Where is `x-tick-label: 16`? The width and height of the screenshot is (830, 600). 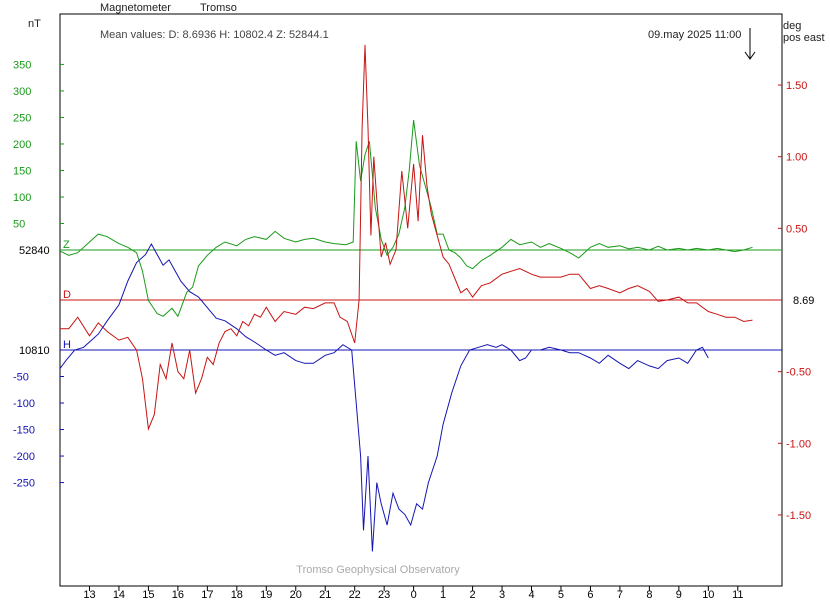 x-tick-label: 16 is located at coordinates (178, 594).